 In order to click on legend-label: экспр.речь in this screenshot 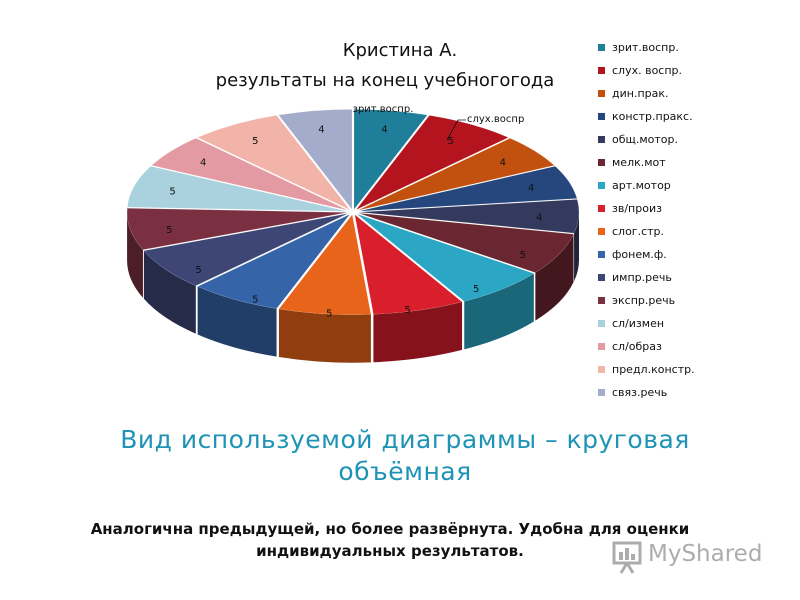, I will do `click(644, 300)`.